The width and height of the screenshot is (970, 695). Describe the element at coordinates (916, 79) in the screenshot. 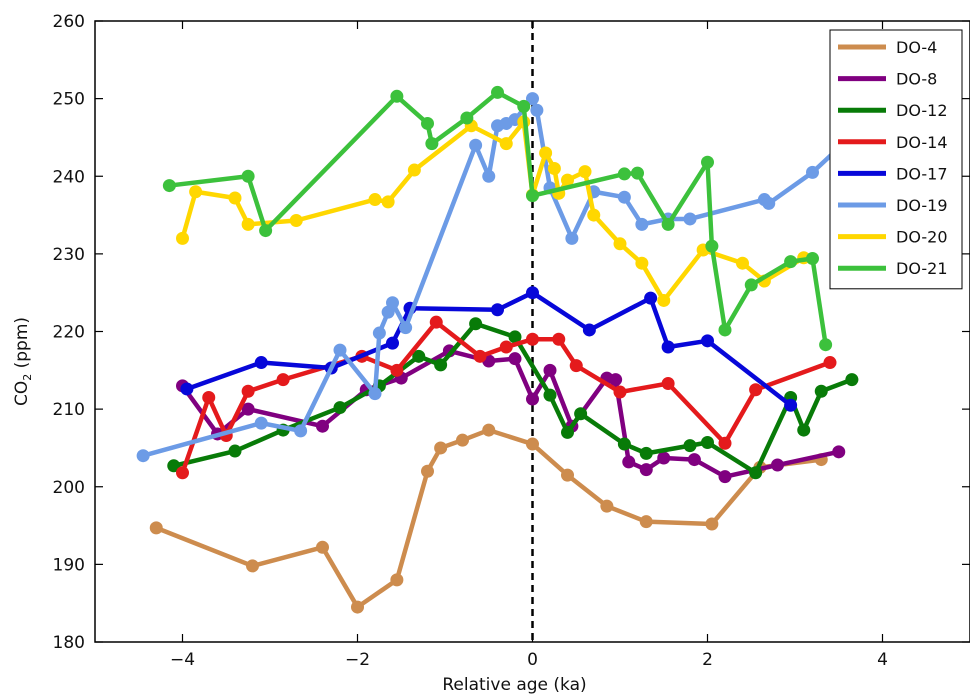

I see `legend-label-do-8: DO-8` at that location.